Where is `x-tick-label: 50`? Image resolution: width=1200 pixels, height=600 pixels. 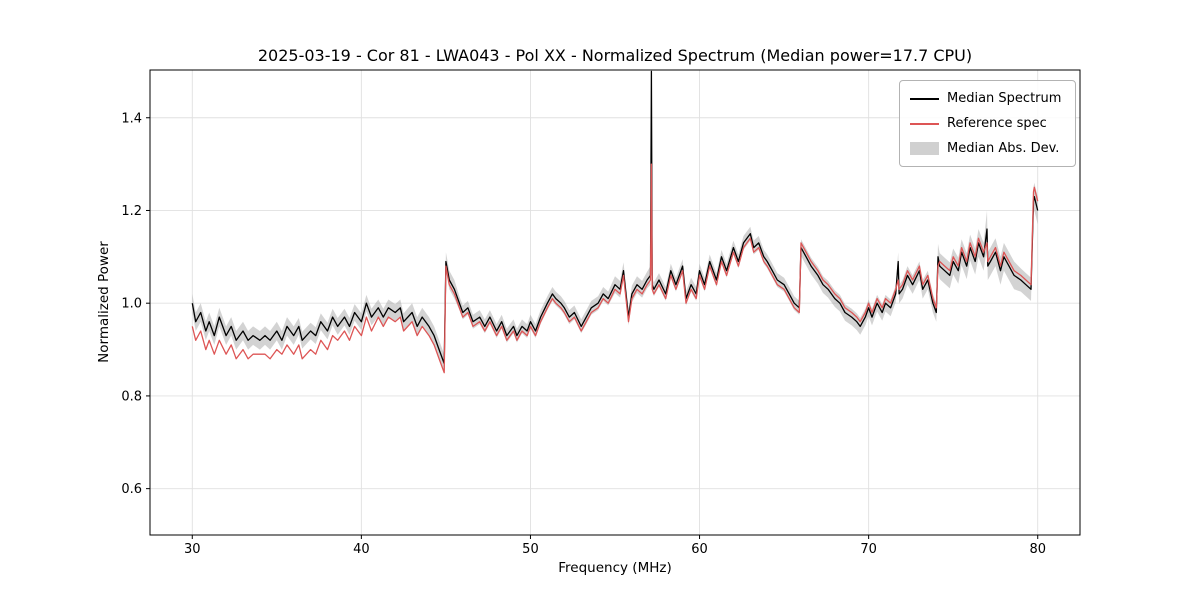
x-tick-label: 50 is located at coordinates (530, 549).